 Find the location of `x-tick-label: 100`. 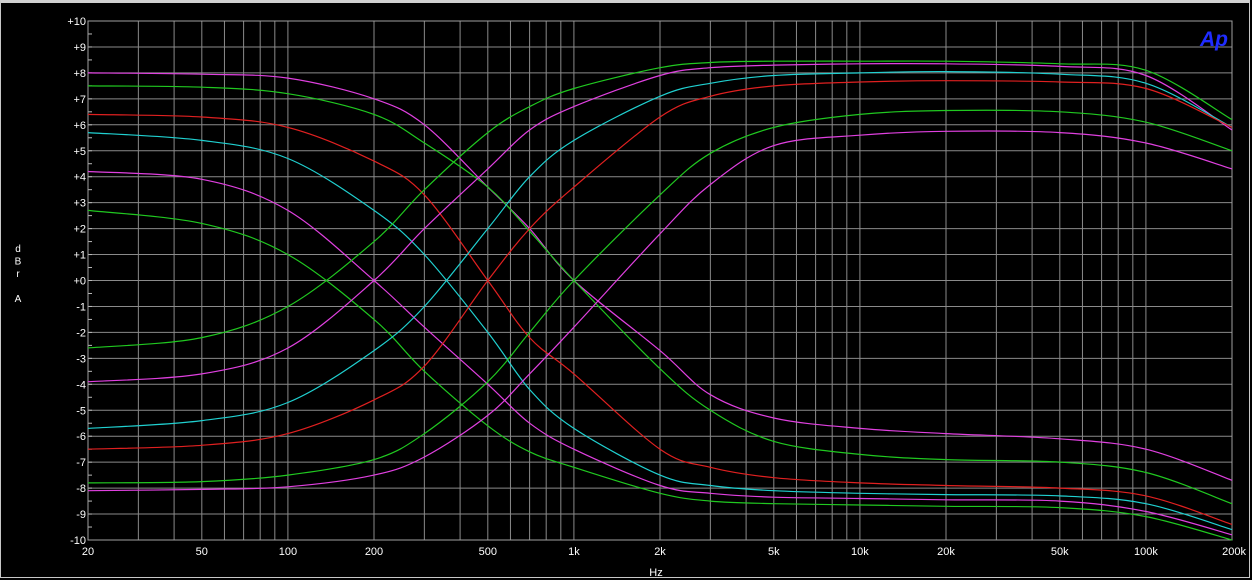

x-tick-label: 100 is located at coordinates (288, 552).